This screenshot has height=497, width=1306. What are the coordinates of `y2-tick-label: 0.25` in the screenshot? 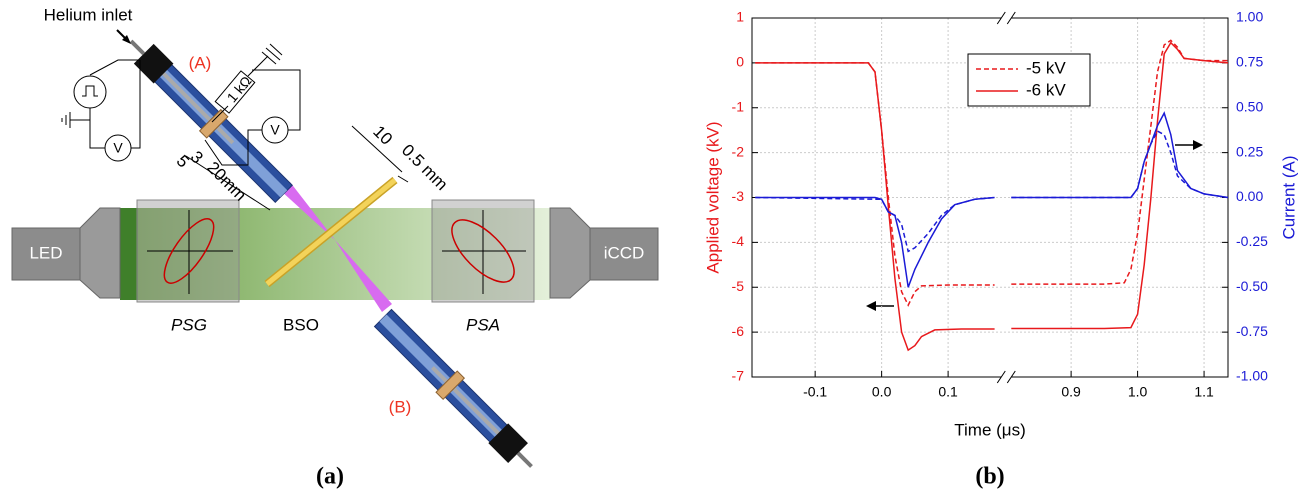 It's located at (1249, 151).